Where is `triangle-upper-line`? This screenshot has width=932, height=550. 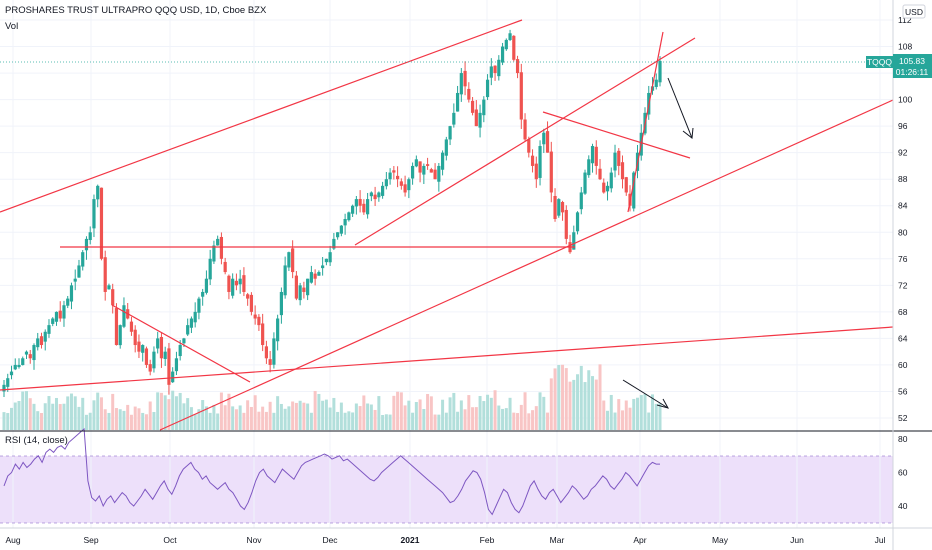 triangle-upper-line is located at coordinates (616, 135).